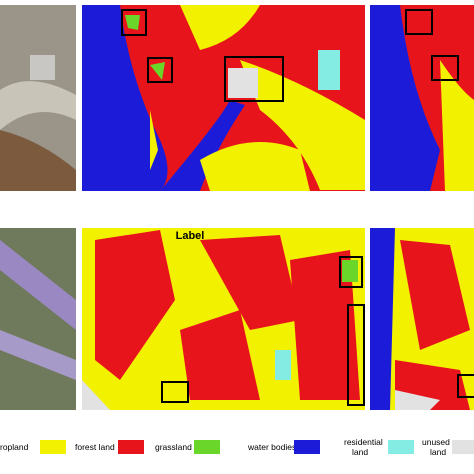  Describe the element at coordinates (190, 236) in the screenshot. I see `legend-title: Label` at that location.